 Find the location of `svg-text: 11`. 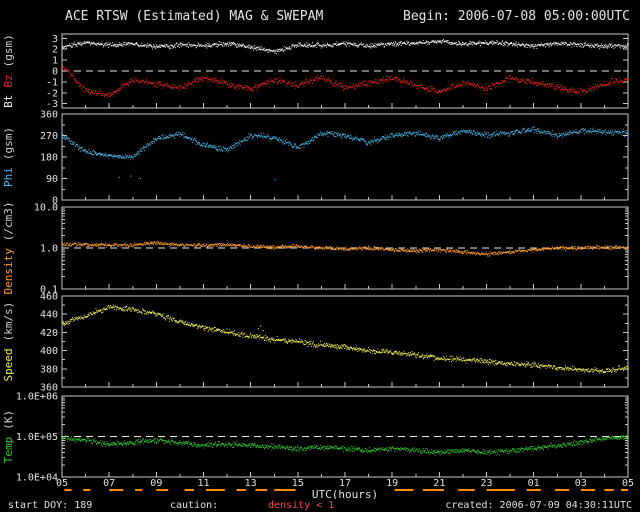

svg-text: 11 is located at coordinates (203, 483).